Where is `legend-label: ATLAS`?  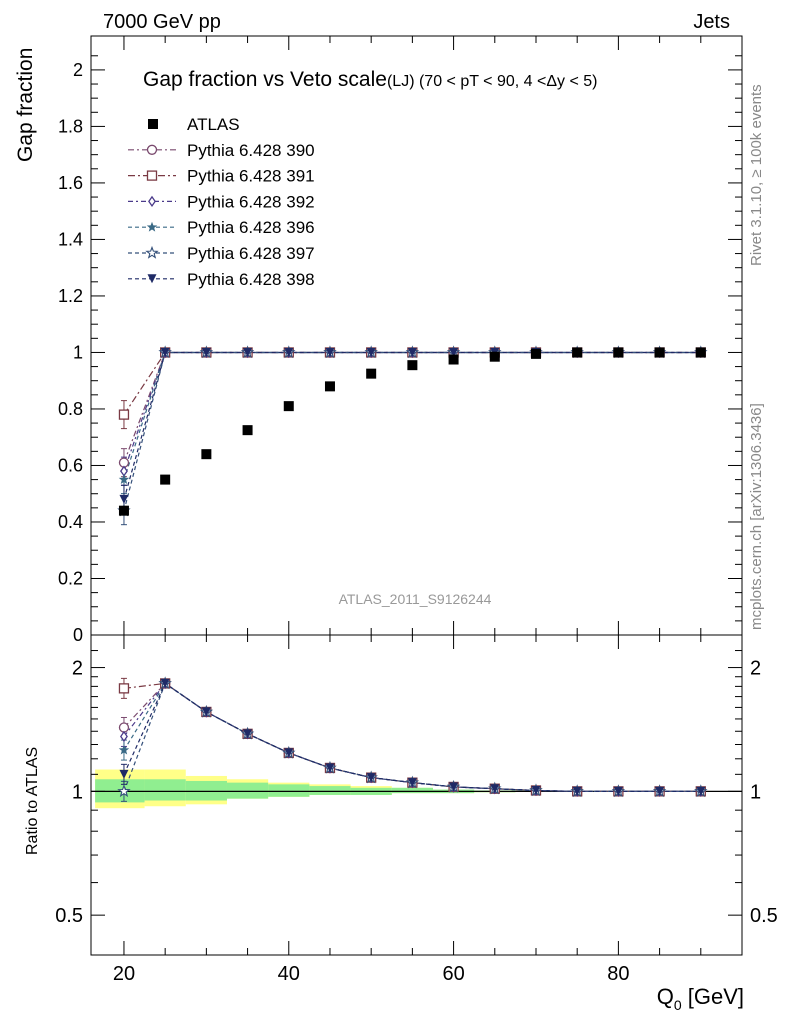
legend-label: ATLAS is located at coordinates (213, 124).